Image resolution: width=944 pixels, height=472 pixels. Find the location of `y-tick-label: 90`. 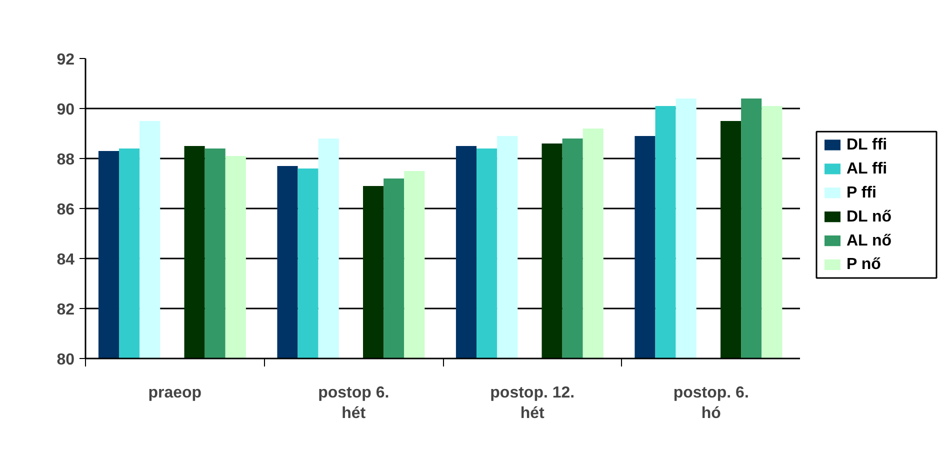

y-tick-label: 90 is located at coordinates (65, 110).